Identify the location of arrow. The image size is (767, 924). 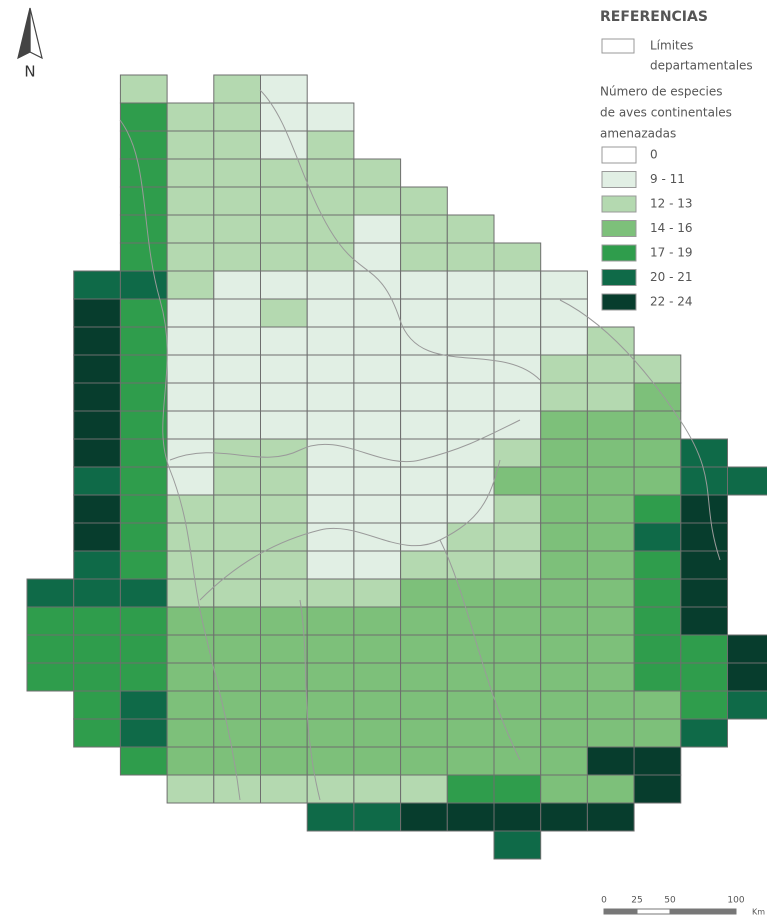
(36, 33).